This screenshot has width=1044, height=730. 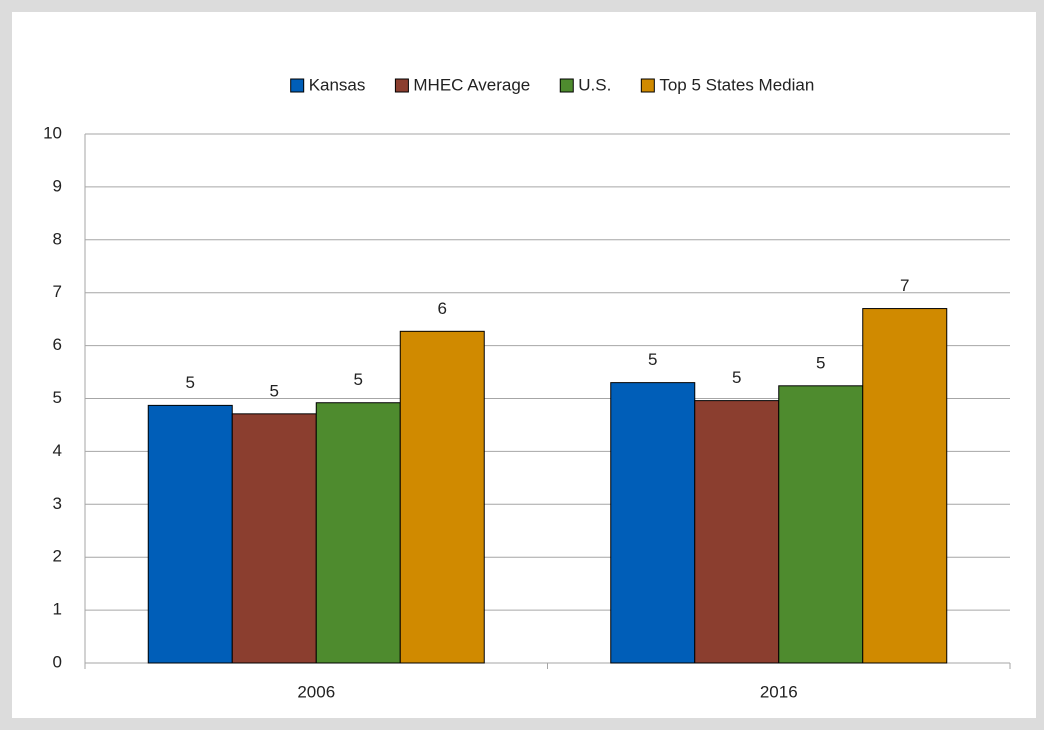 I want to click on legend-label: MHEC Average, so click(x=471, y=84).